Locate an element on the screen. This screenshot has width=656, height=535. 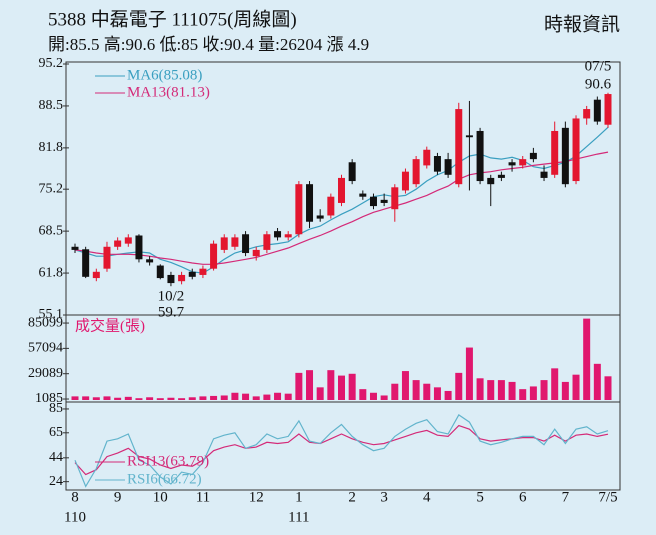
x-tick-label: 2 is located at coordinates (352, 497).